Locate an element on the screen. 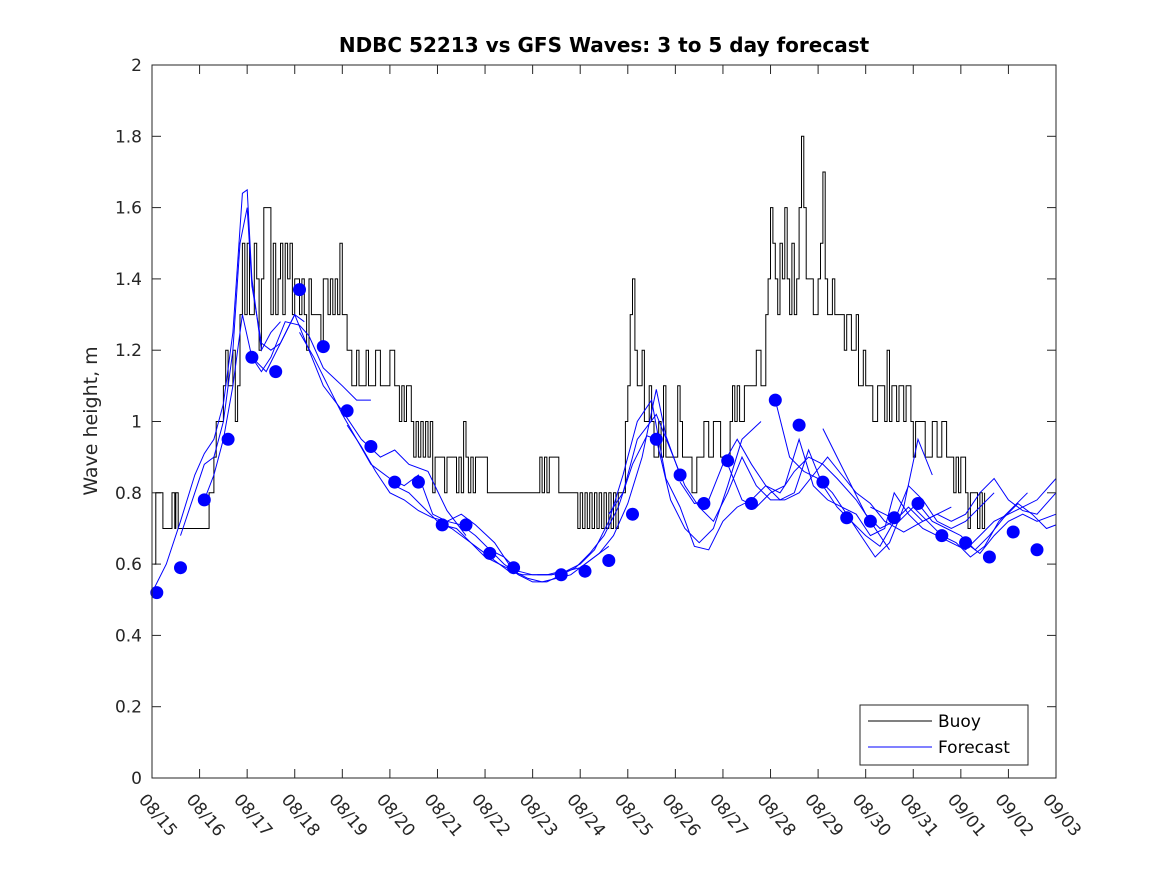  y-axis-label: Wave height, m is located at coordinates (91, 420).